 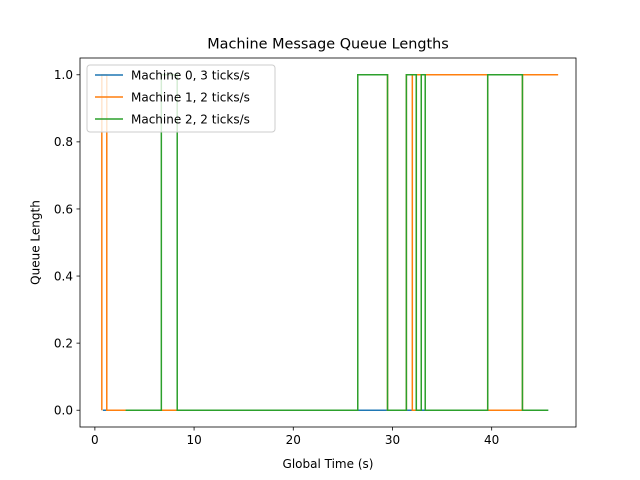 I want to click on x-axis-label: Global Time (s), so click(x=328, y=464).